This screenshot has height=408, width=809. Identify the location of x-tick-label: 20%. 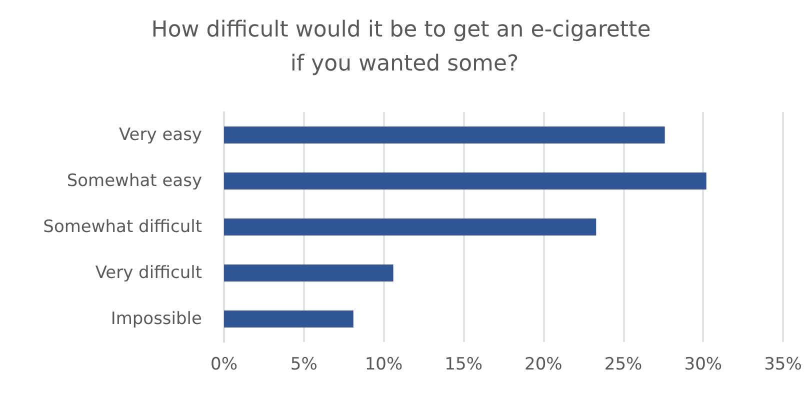
(543, 364).